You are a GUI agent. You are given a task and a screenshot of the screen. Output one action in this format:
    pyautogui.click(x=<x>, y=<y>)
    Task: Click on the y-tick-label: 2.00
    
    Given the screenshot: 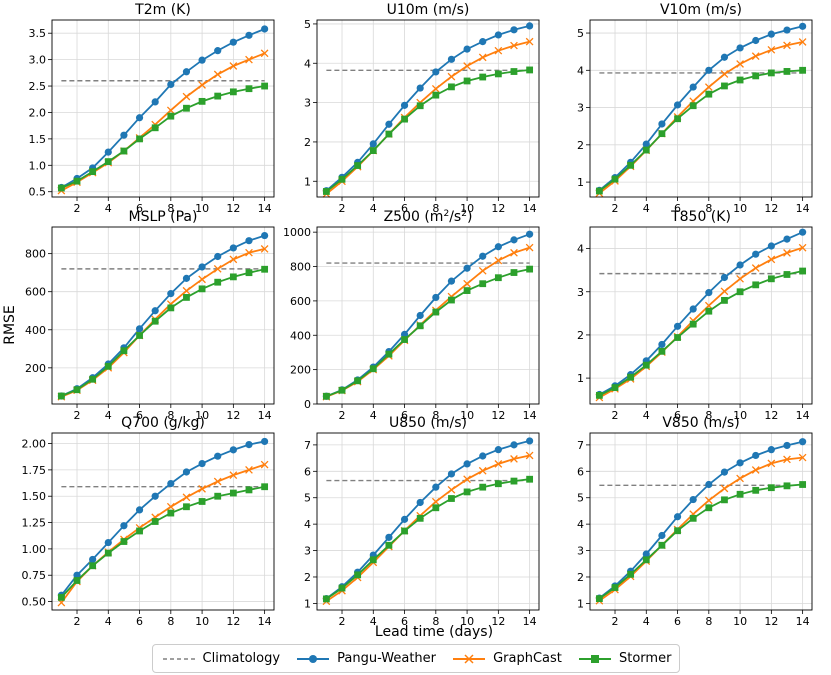 What is the action you would take?
    pyautogui.click(x=34, y=444)
    